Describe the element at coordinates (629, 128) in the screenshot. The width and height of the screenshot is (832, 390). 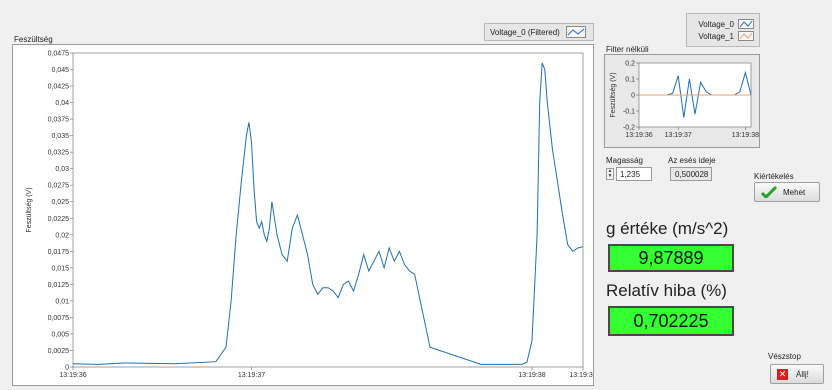
I see `y-tick-label: -0,2` at that location.